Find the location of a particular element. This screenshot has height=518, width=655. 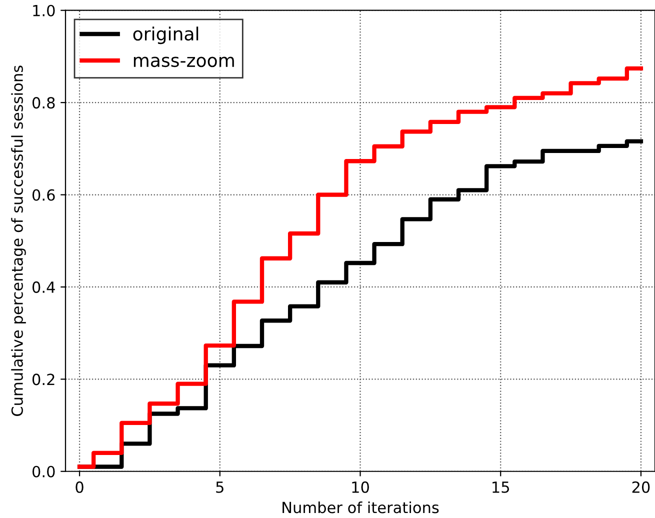

y-tick-label: 0.0 is located at coordinates (43, 472).